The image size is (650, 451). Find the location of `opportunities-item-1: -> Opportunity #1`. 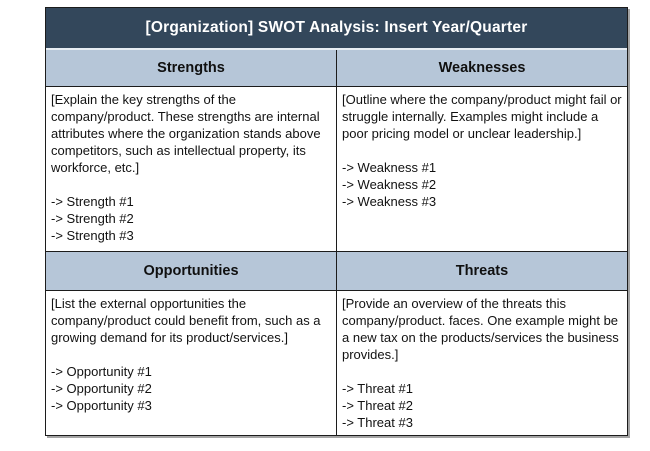

opportunities-item-1: -> Opportunity #1 is located at coordinates (101, 371).